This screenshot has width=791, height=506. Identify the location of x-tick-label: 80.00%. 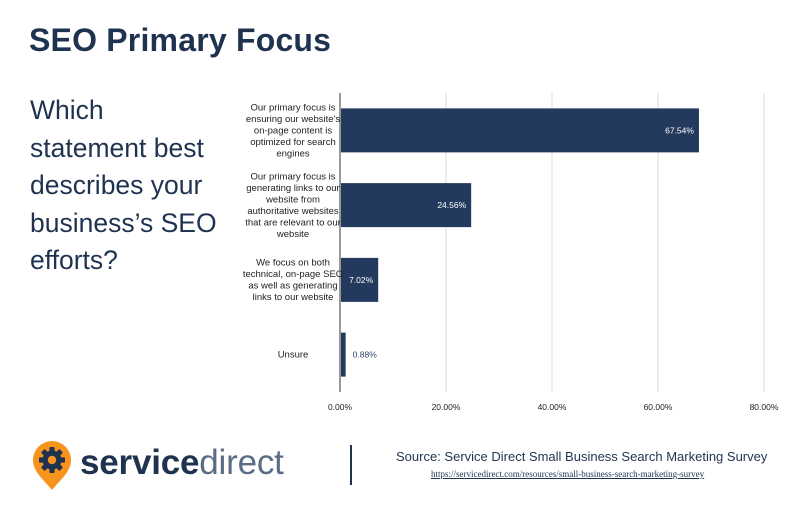
(764, 407).